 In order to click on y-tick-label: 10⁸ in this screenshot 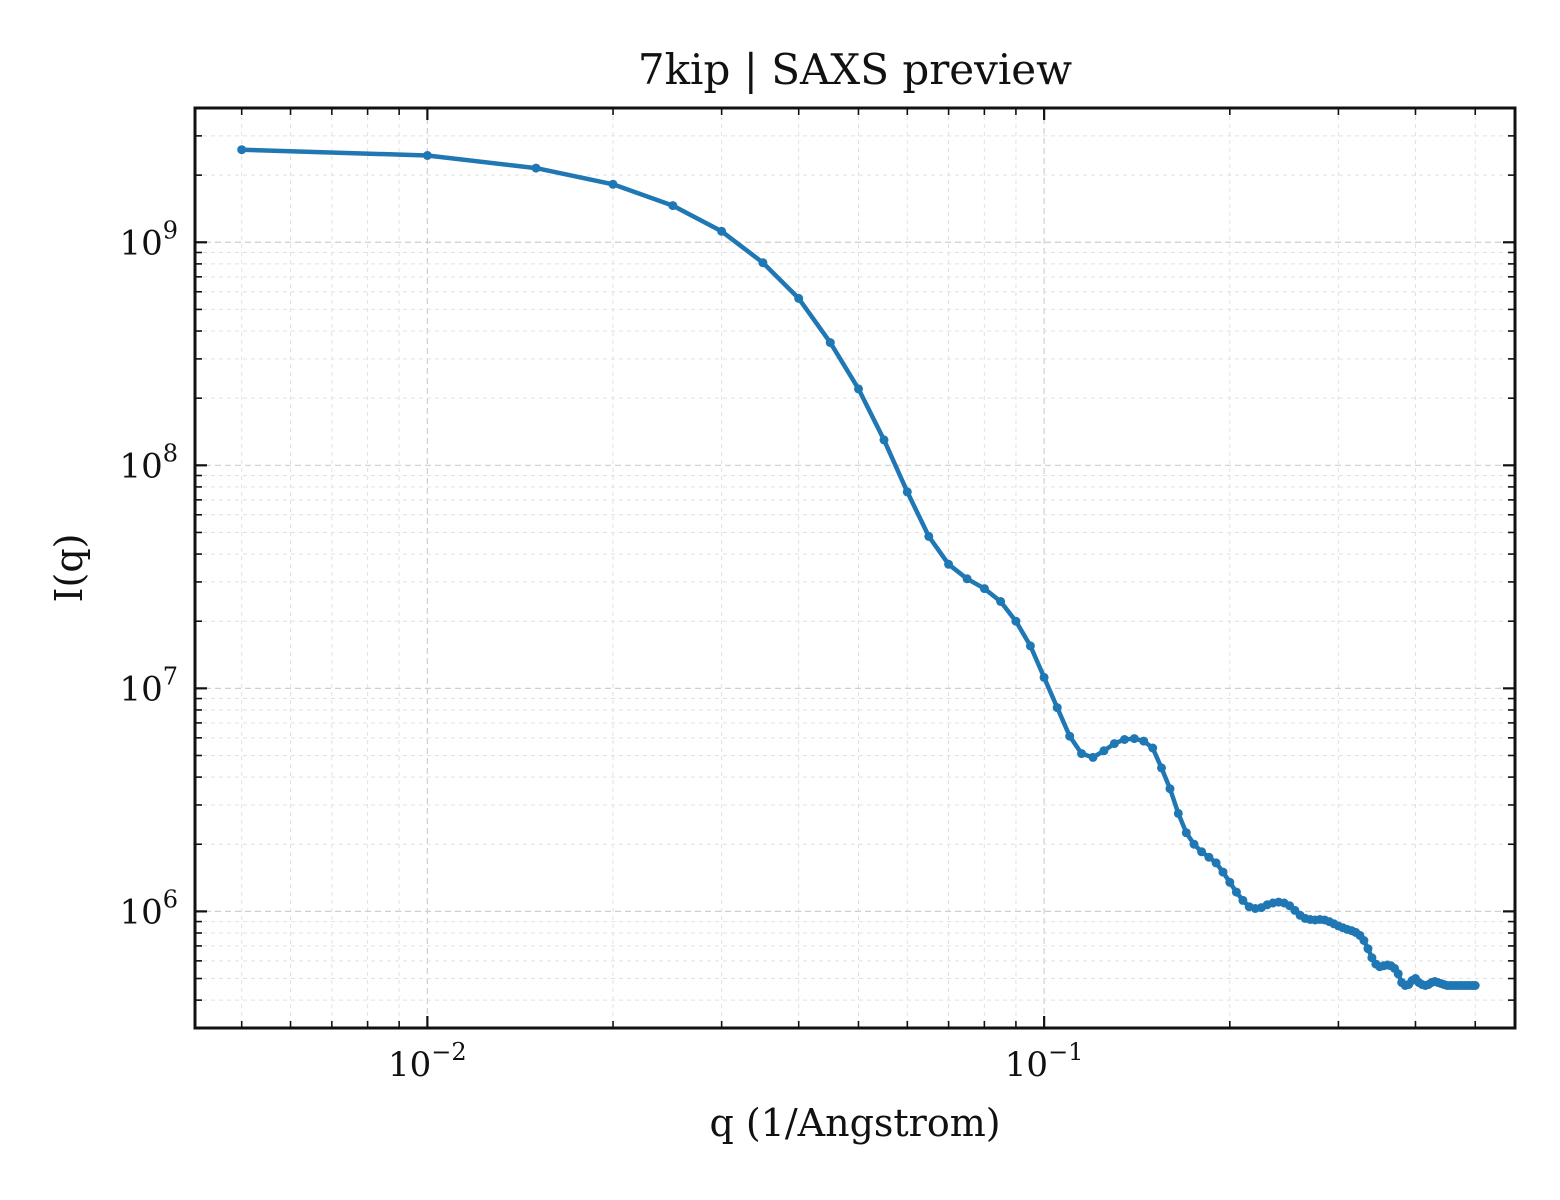, I will do `click(148, 462)`.